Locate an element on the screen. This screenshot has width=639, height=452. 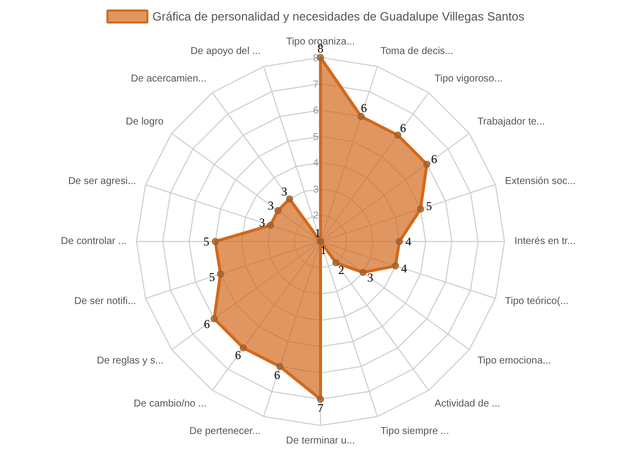
y-tick-label: 6 is located at coordinates (315, 111).